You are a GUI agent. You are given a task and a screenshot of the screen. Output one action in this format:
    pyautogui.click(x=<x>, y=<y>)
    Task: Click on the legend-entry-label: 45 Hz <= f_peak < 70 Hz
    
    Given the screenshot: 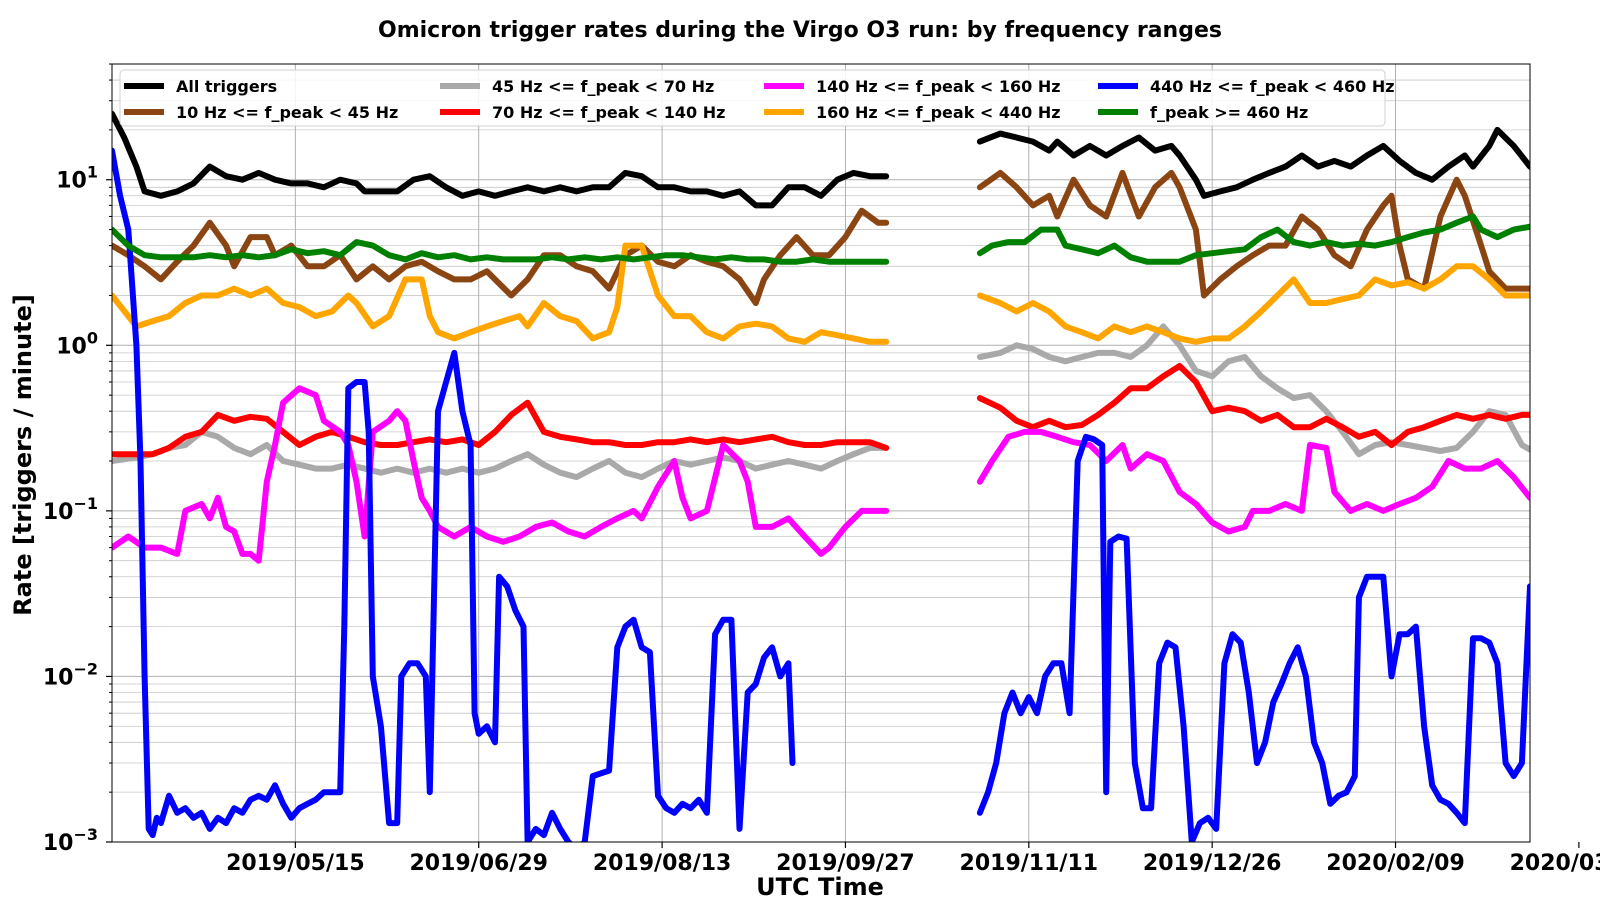 What is the action you would take?
    pyautogui.click(x=603, y=86)
    